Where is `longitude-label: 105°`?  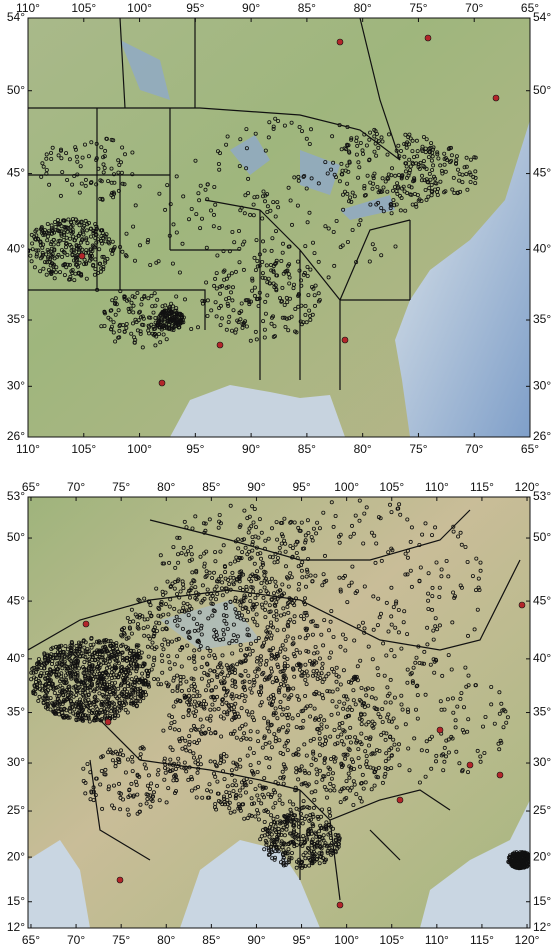
longitude-label: 105° is located at coordinates (83, 449).